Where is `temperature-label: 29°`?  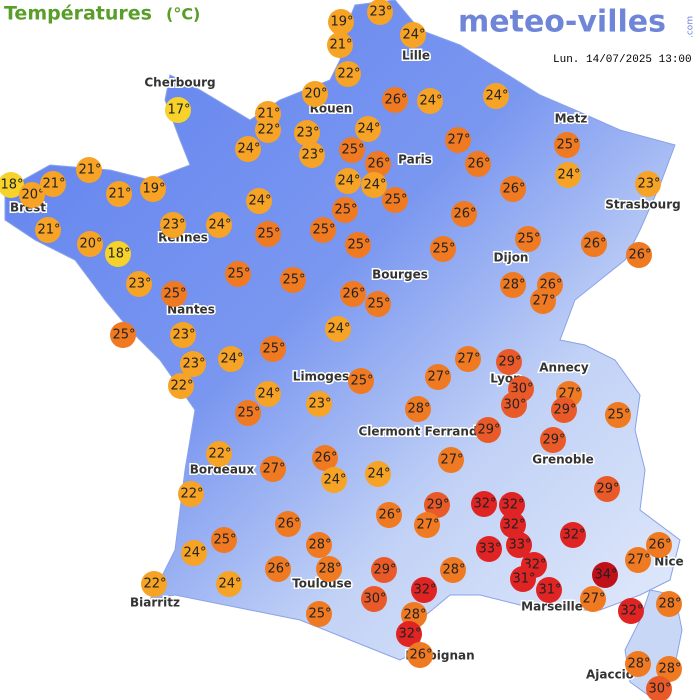
temperature-label: 29° is located at coordinates (553, 440).